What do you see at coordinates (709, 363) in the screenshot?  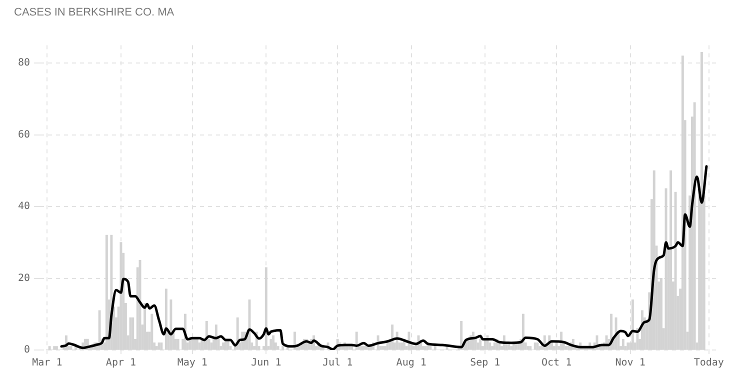 I see `x-tick-label: Today` at bounding box center [709, 363].